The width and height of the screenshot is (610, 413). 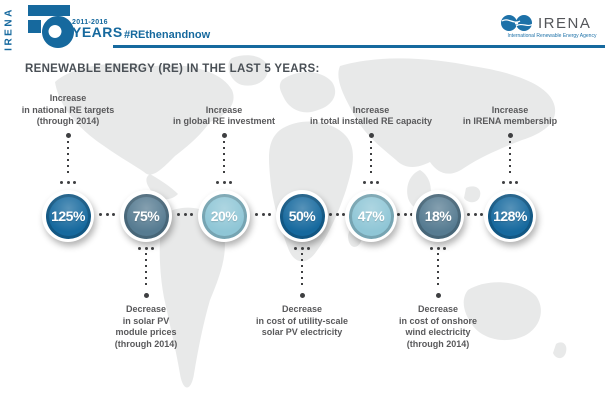 What do you see at coordinates (167, 35) in the screenshot?
I see `hashtag: #REthenandnow` at bounding box center [167, 35].